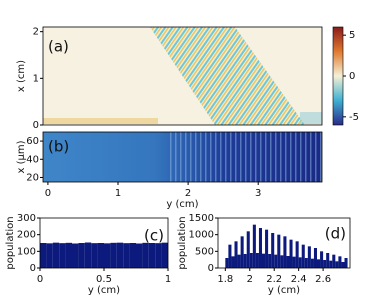 This screenshot has height=298, width=366. What do you see at coordinates (32, 159) in the screenshot?
I see `y-tick-label: 40` at bounding box center [32, 159].